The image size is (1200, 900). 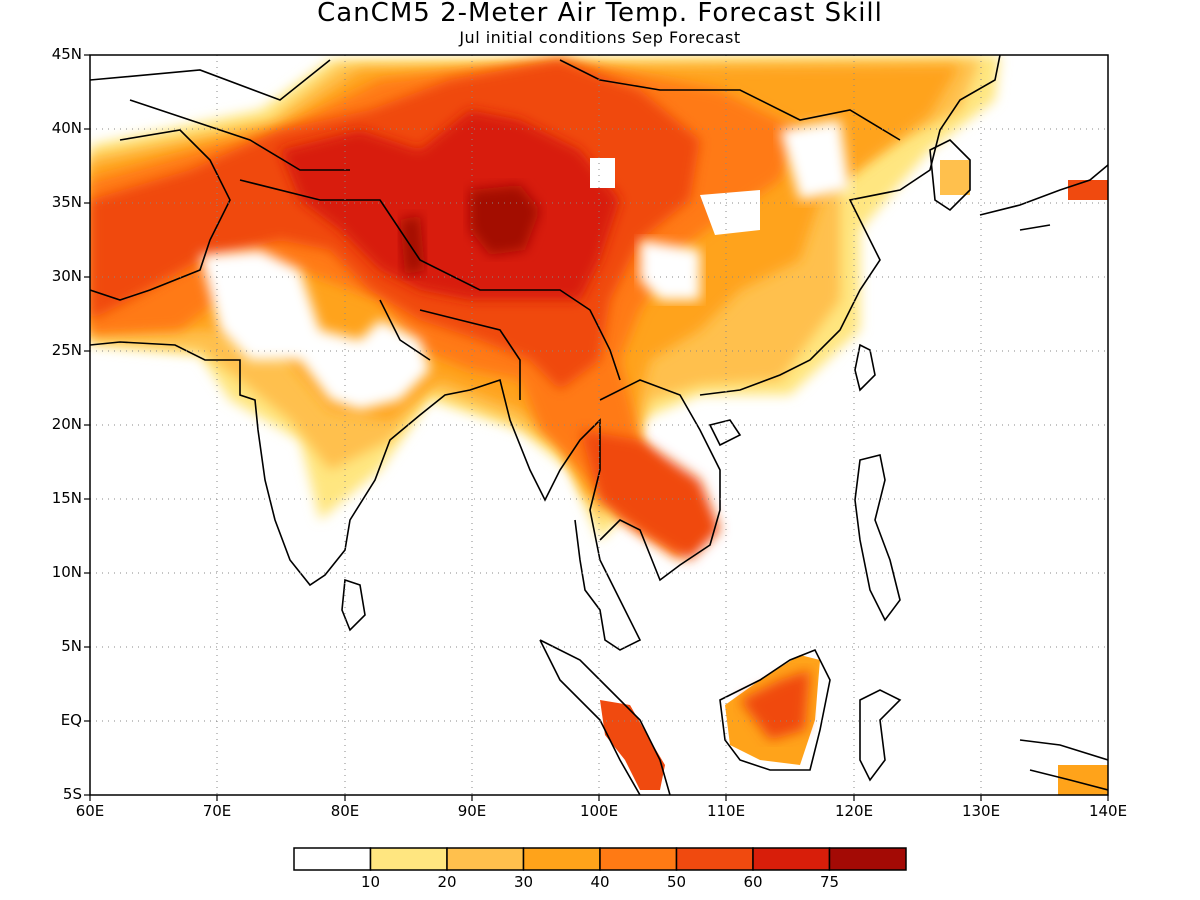 I want to click on skill-region-indochina, so click(x=650, y=495).